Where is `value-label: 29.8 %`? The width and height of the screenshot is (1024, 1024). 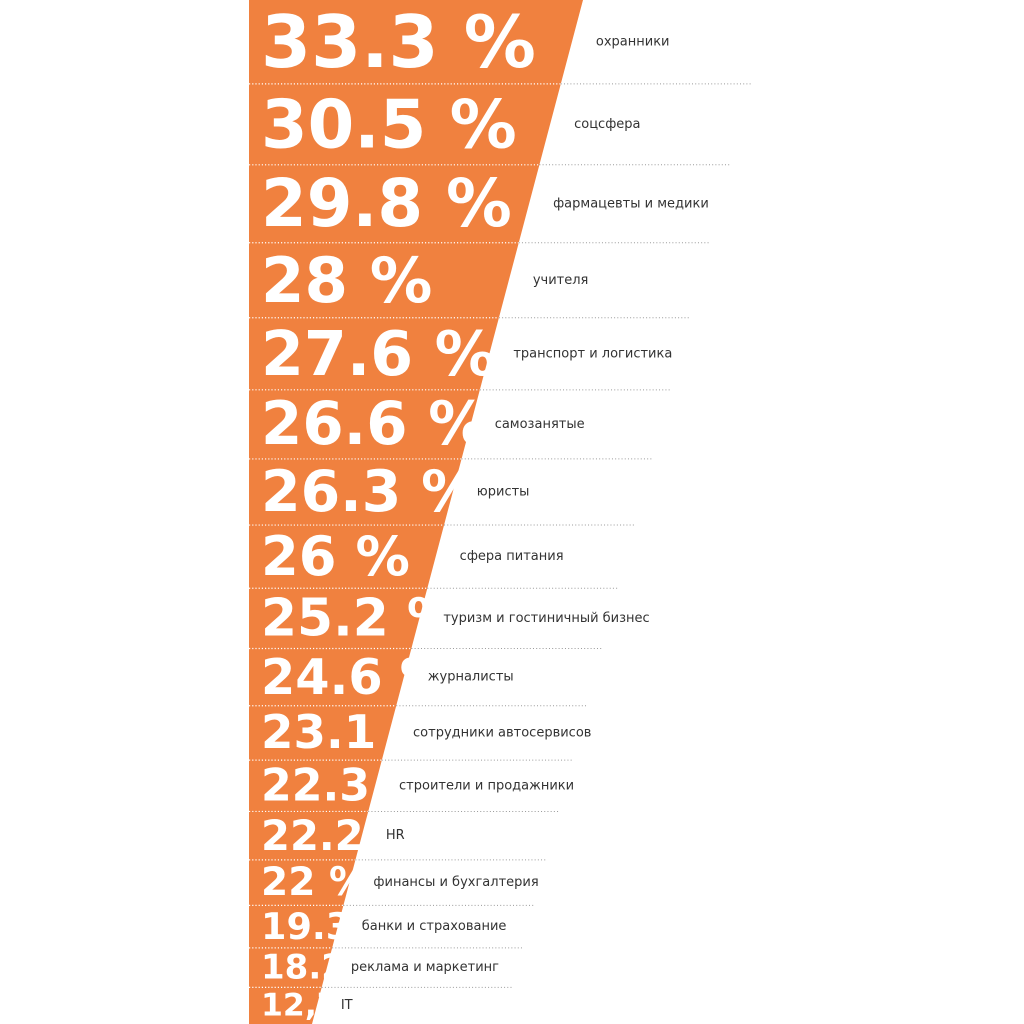
value-label: 29.8 % is located at coordinates (386, 204).